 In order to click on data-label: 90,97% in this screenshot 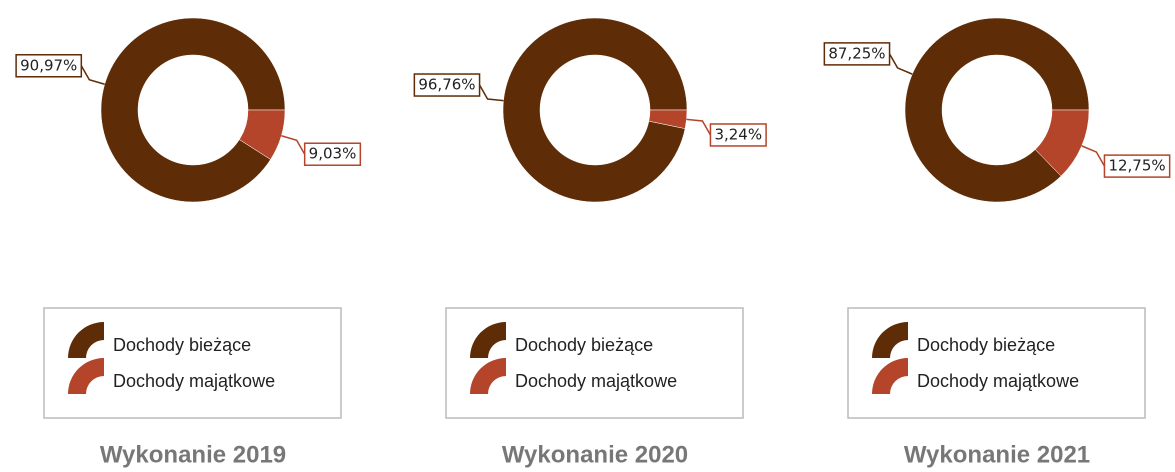, I will do `click(48, 65)`.